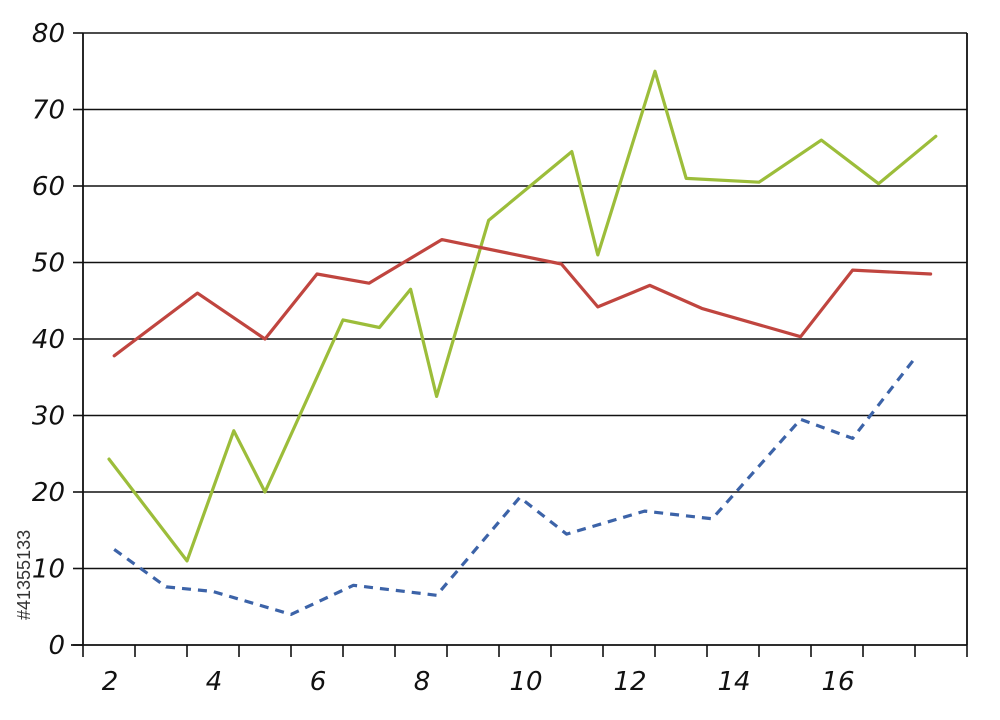 This screenshot has width=1000, height=720. What do you see at coordinates (48, 187) in the screenshot?
I see `y-tick-label-60: 60` at bounding box center [48, 187].